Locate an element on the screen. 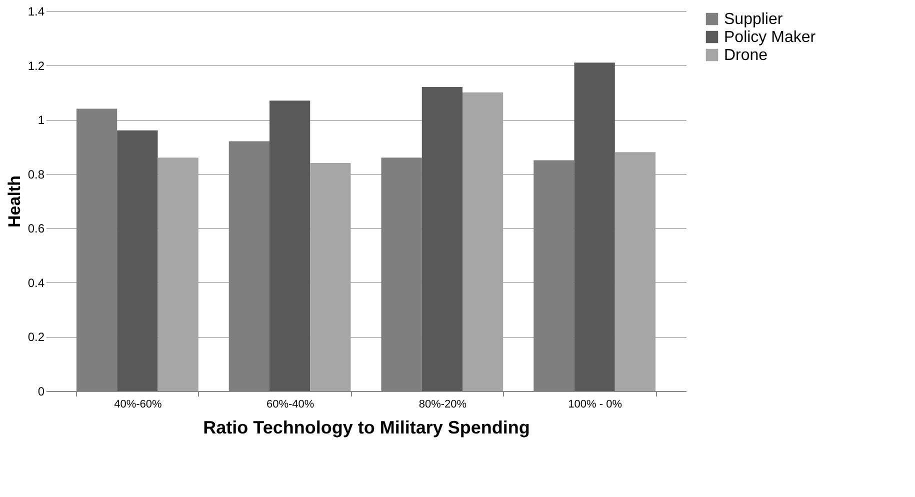  x-axis-title: Ratio Technology to Military Spending is located at coordinates (366, 428).